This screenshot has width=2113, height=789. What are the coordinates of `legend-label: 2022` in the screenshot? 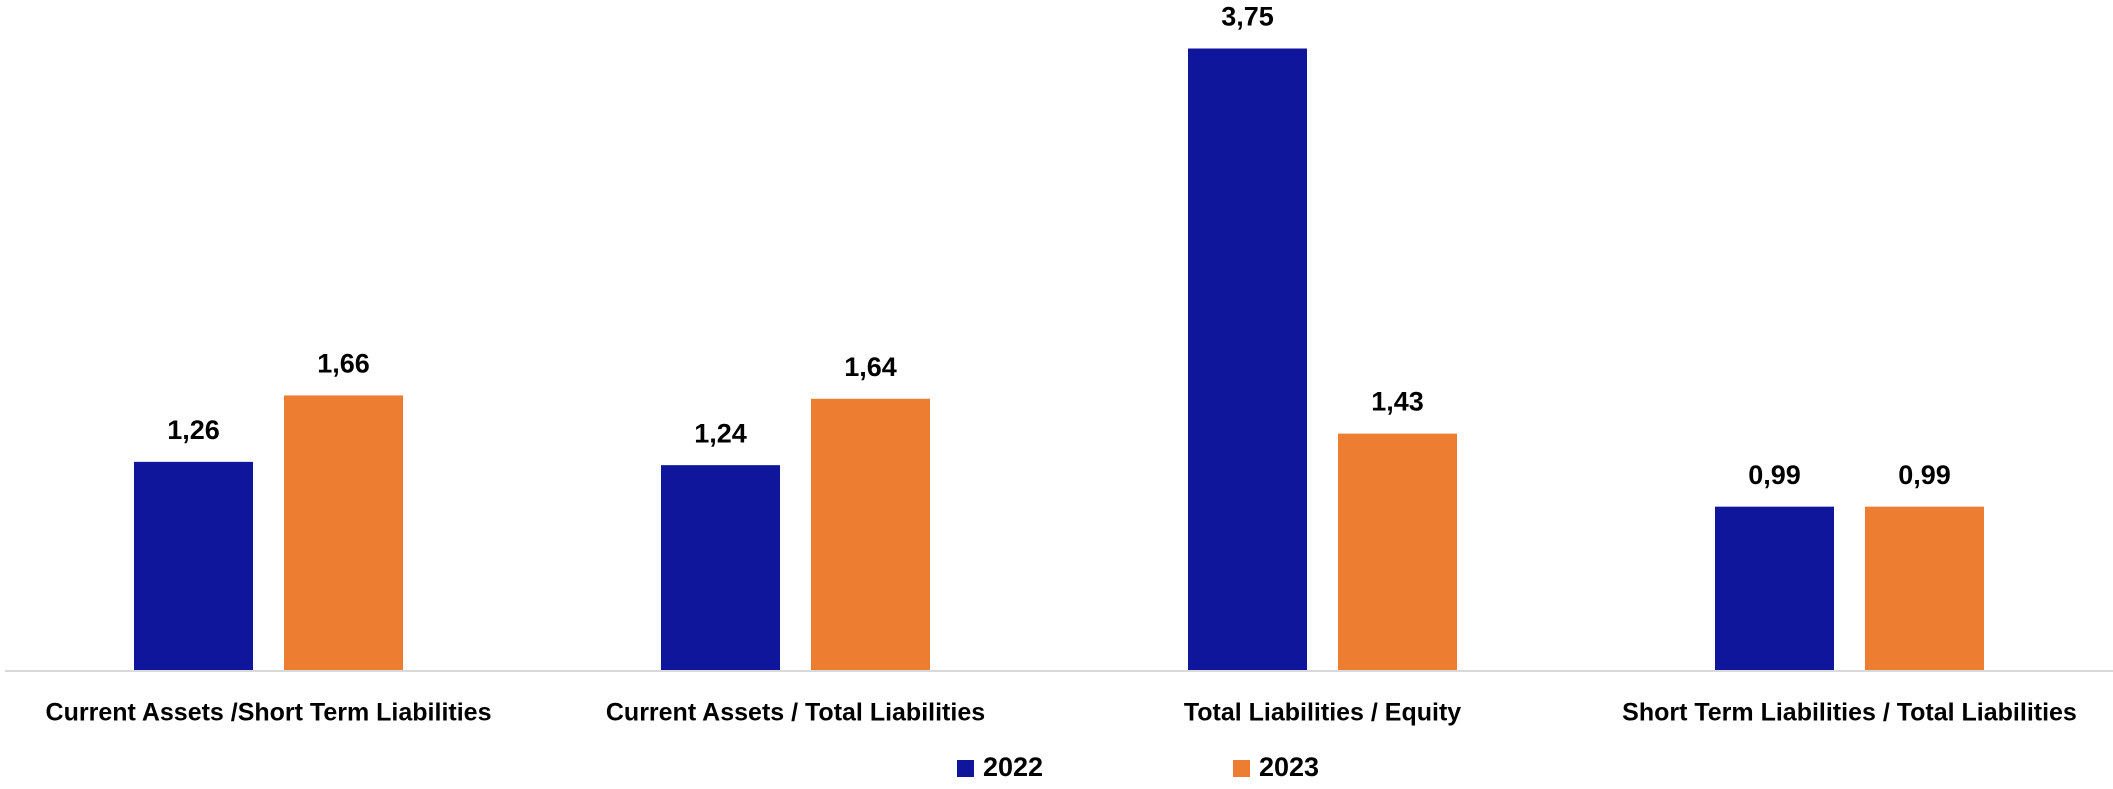 It's located at (1013, 767).